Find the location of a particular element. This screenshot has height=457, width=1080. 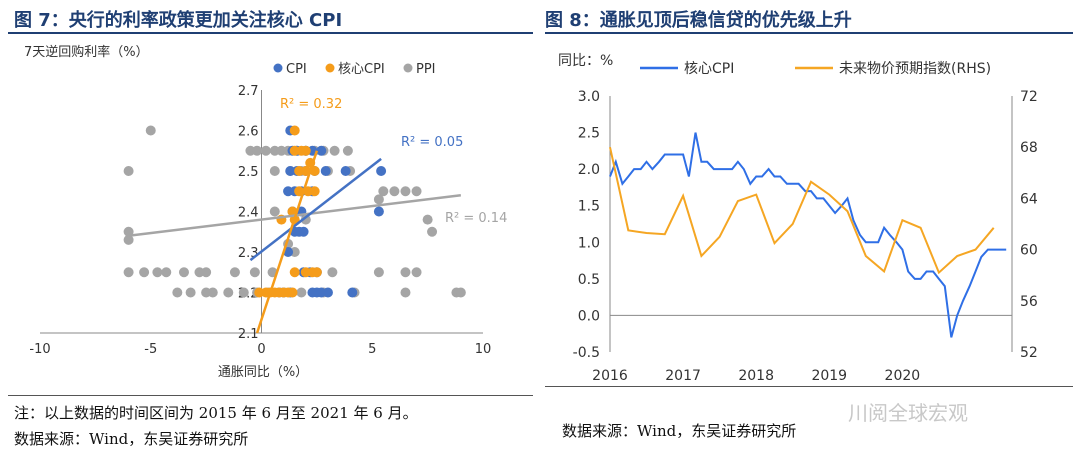

x-tick-label: -10 is located at coordinates (39, 349).